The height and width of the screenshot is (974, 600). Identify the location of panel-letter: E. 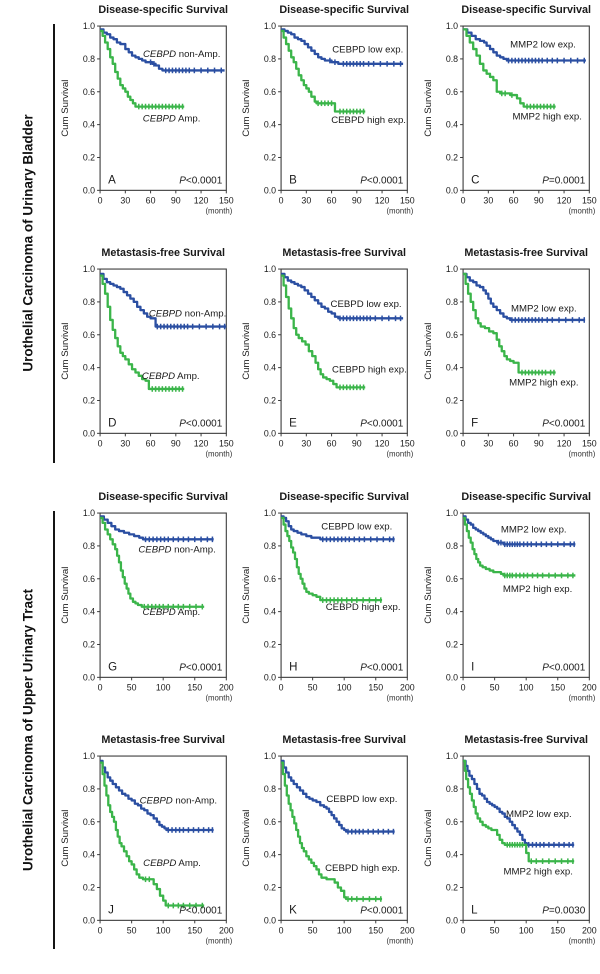
(293, 424).